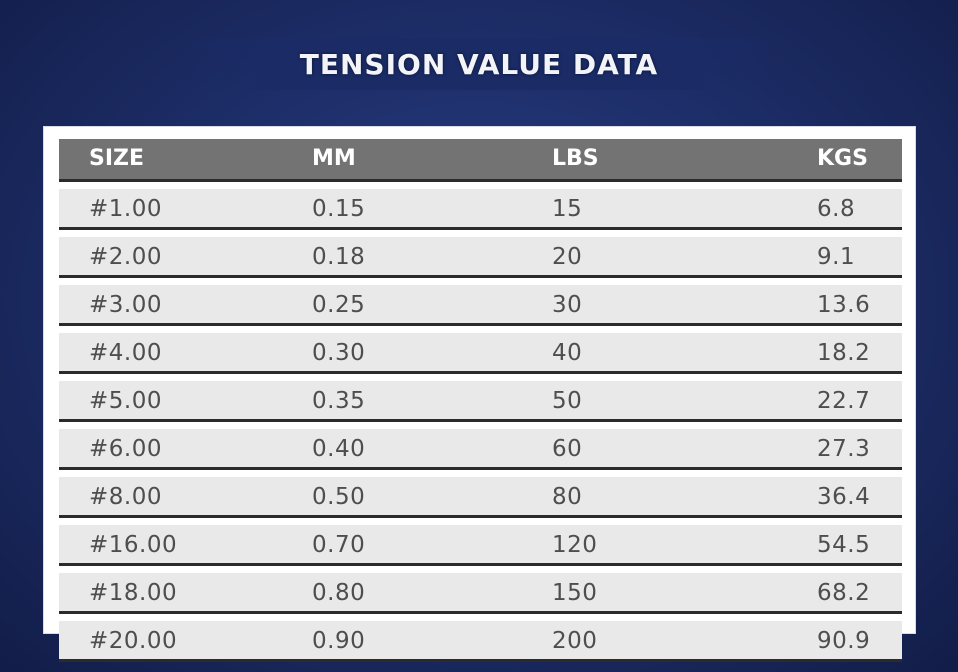  What do you see at coordinates (339, 545) in the screenshot?
I see `cell-mm: 0.70` at bounding box center [339, 545].